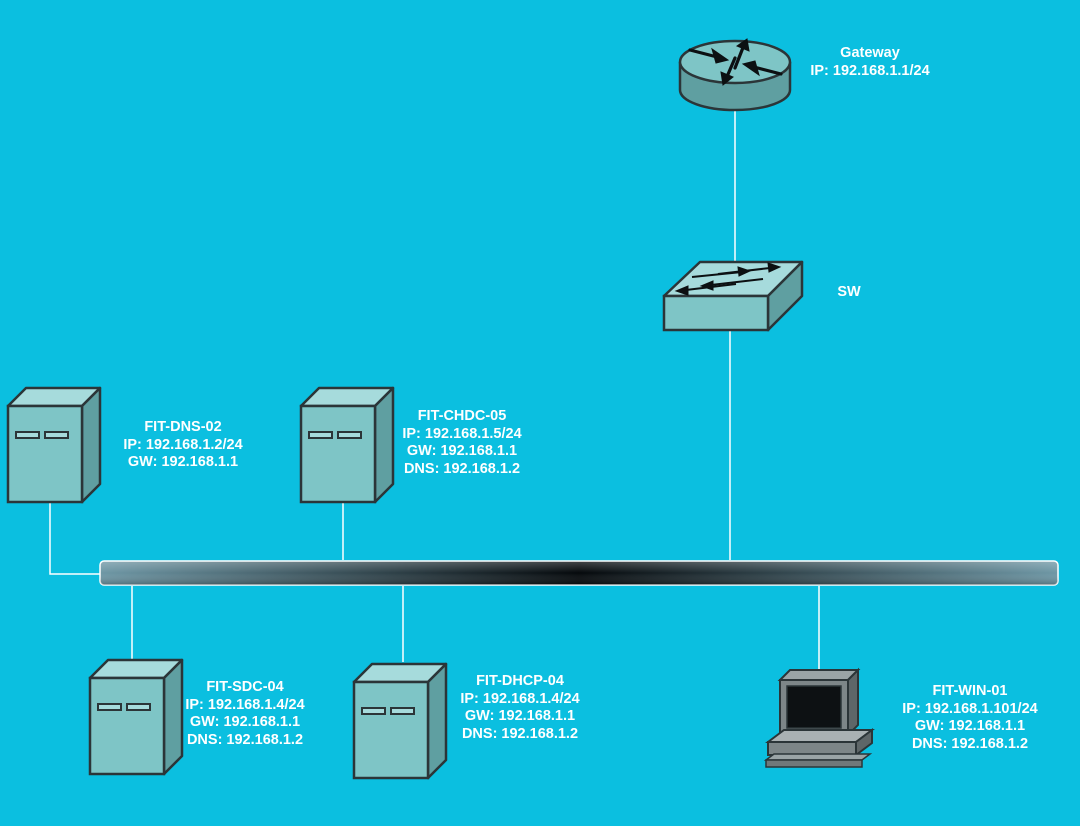 The image size is (1080, 826). Describe the element at coordinates (74, 538) in the screenshot. I see `link-dns-bus` at that location.